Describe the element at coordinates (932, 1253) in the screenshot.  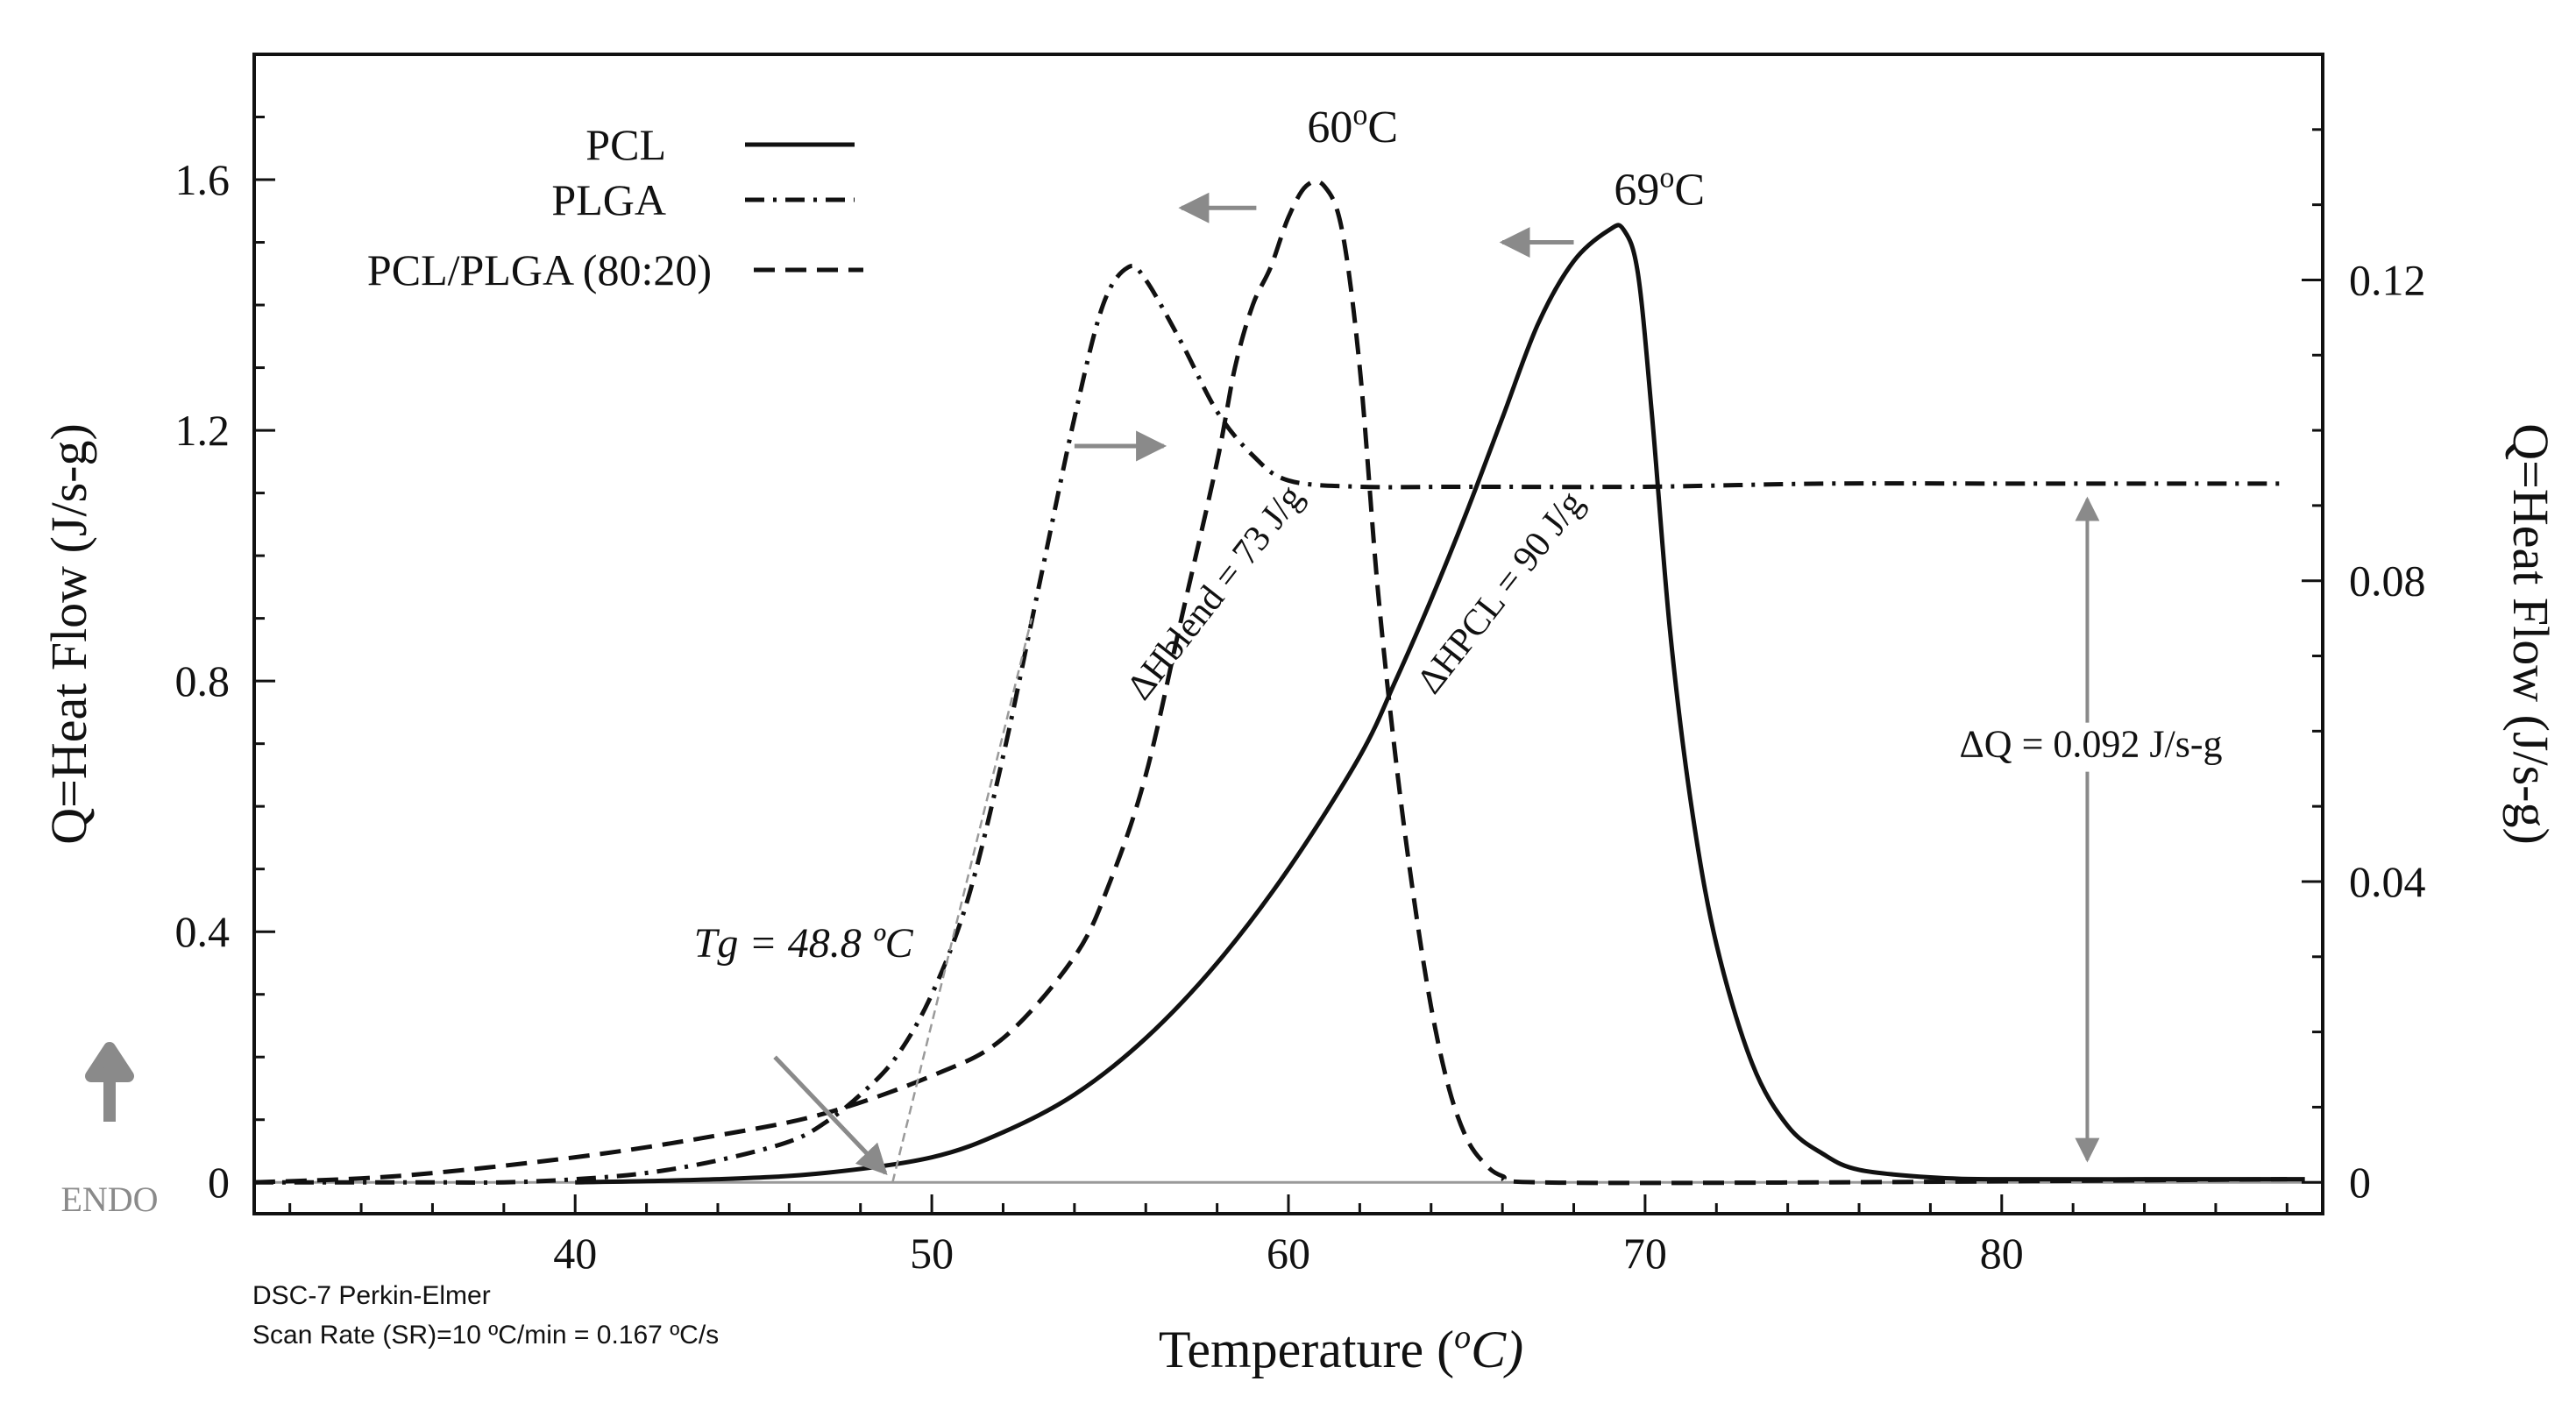
I see `x-tick-label: 50` at that location.